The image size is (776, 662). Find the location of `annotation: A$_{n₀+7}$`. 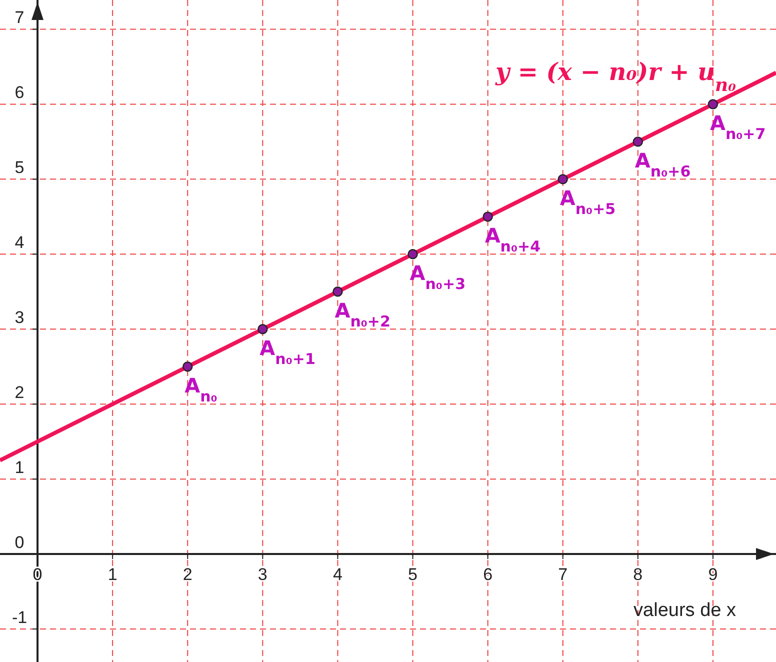

annotation: A$_{n₀+7}$ is located at coordinates (738, 127).